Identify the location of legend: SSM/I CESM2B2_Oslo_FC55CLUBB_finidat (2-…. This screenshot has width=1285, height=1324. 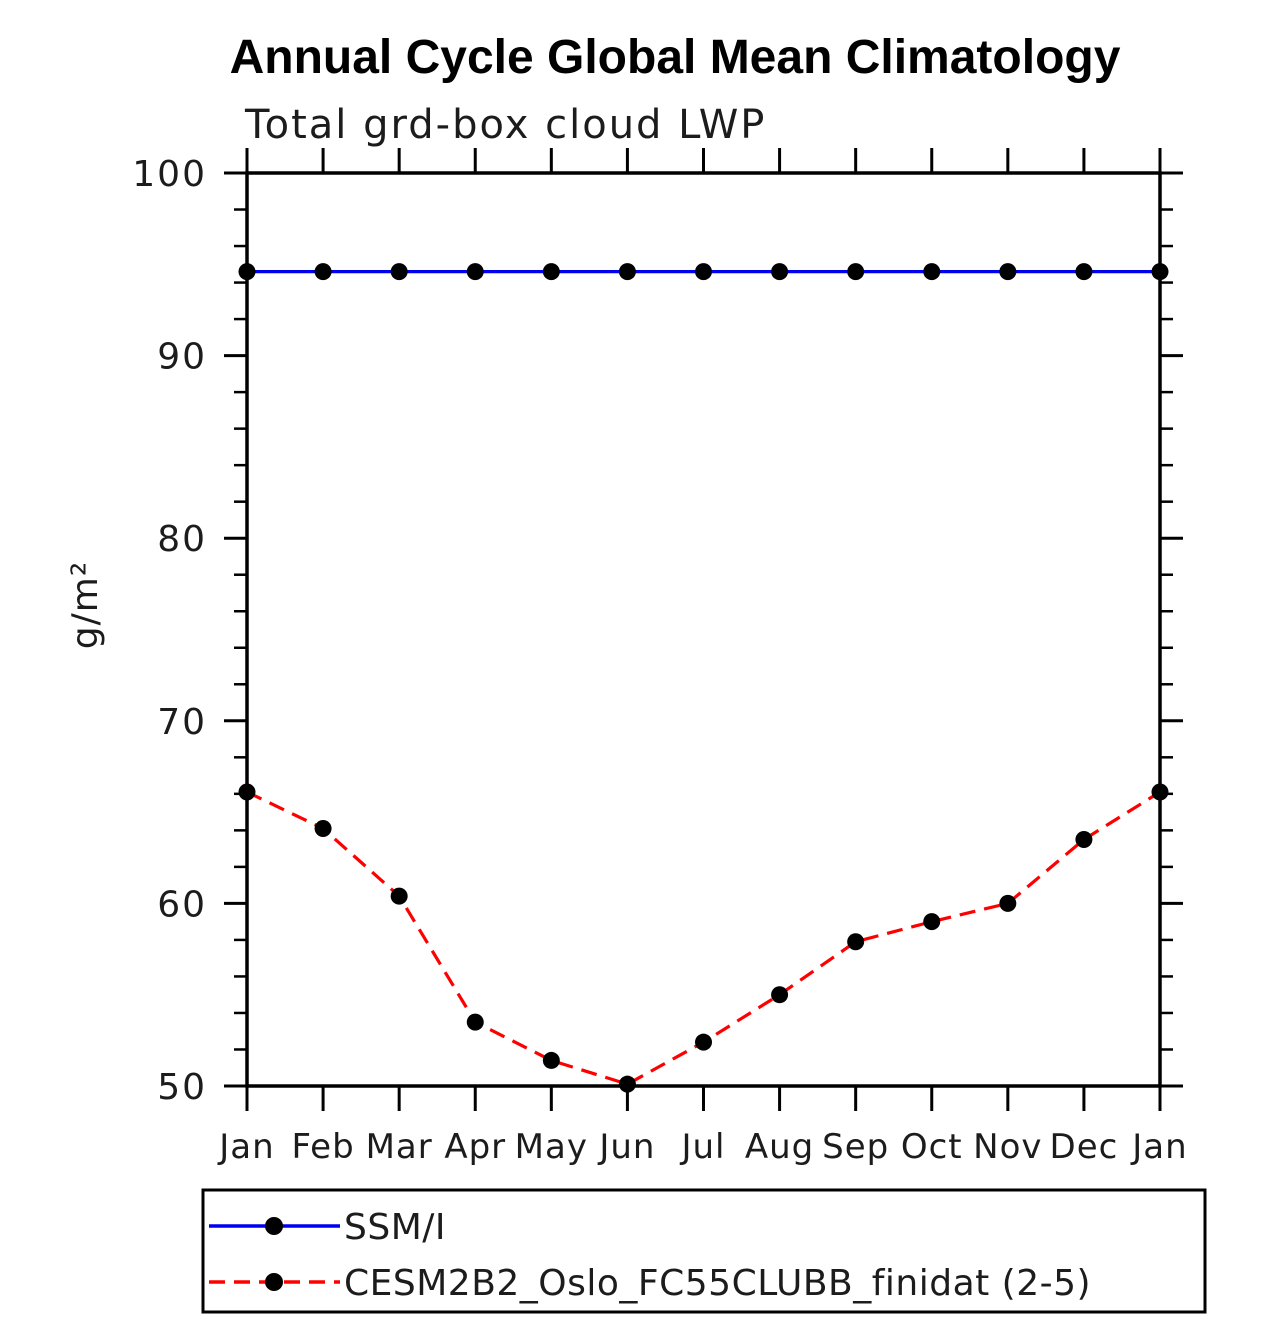
(704, 1251).